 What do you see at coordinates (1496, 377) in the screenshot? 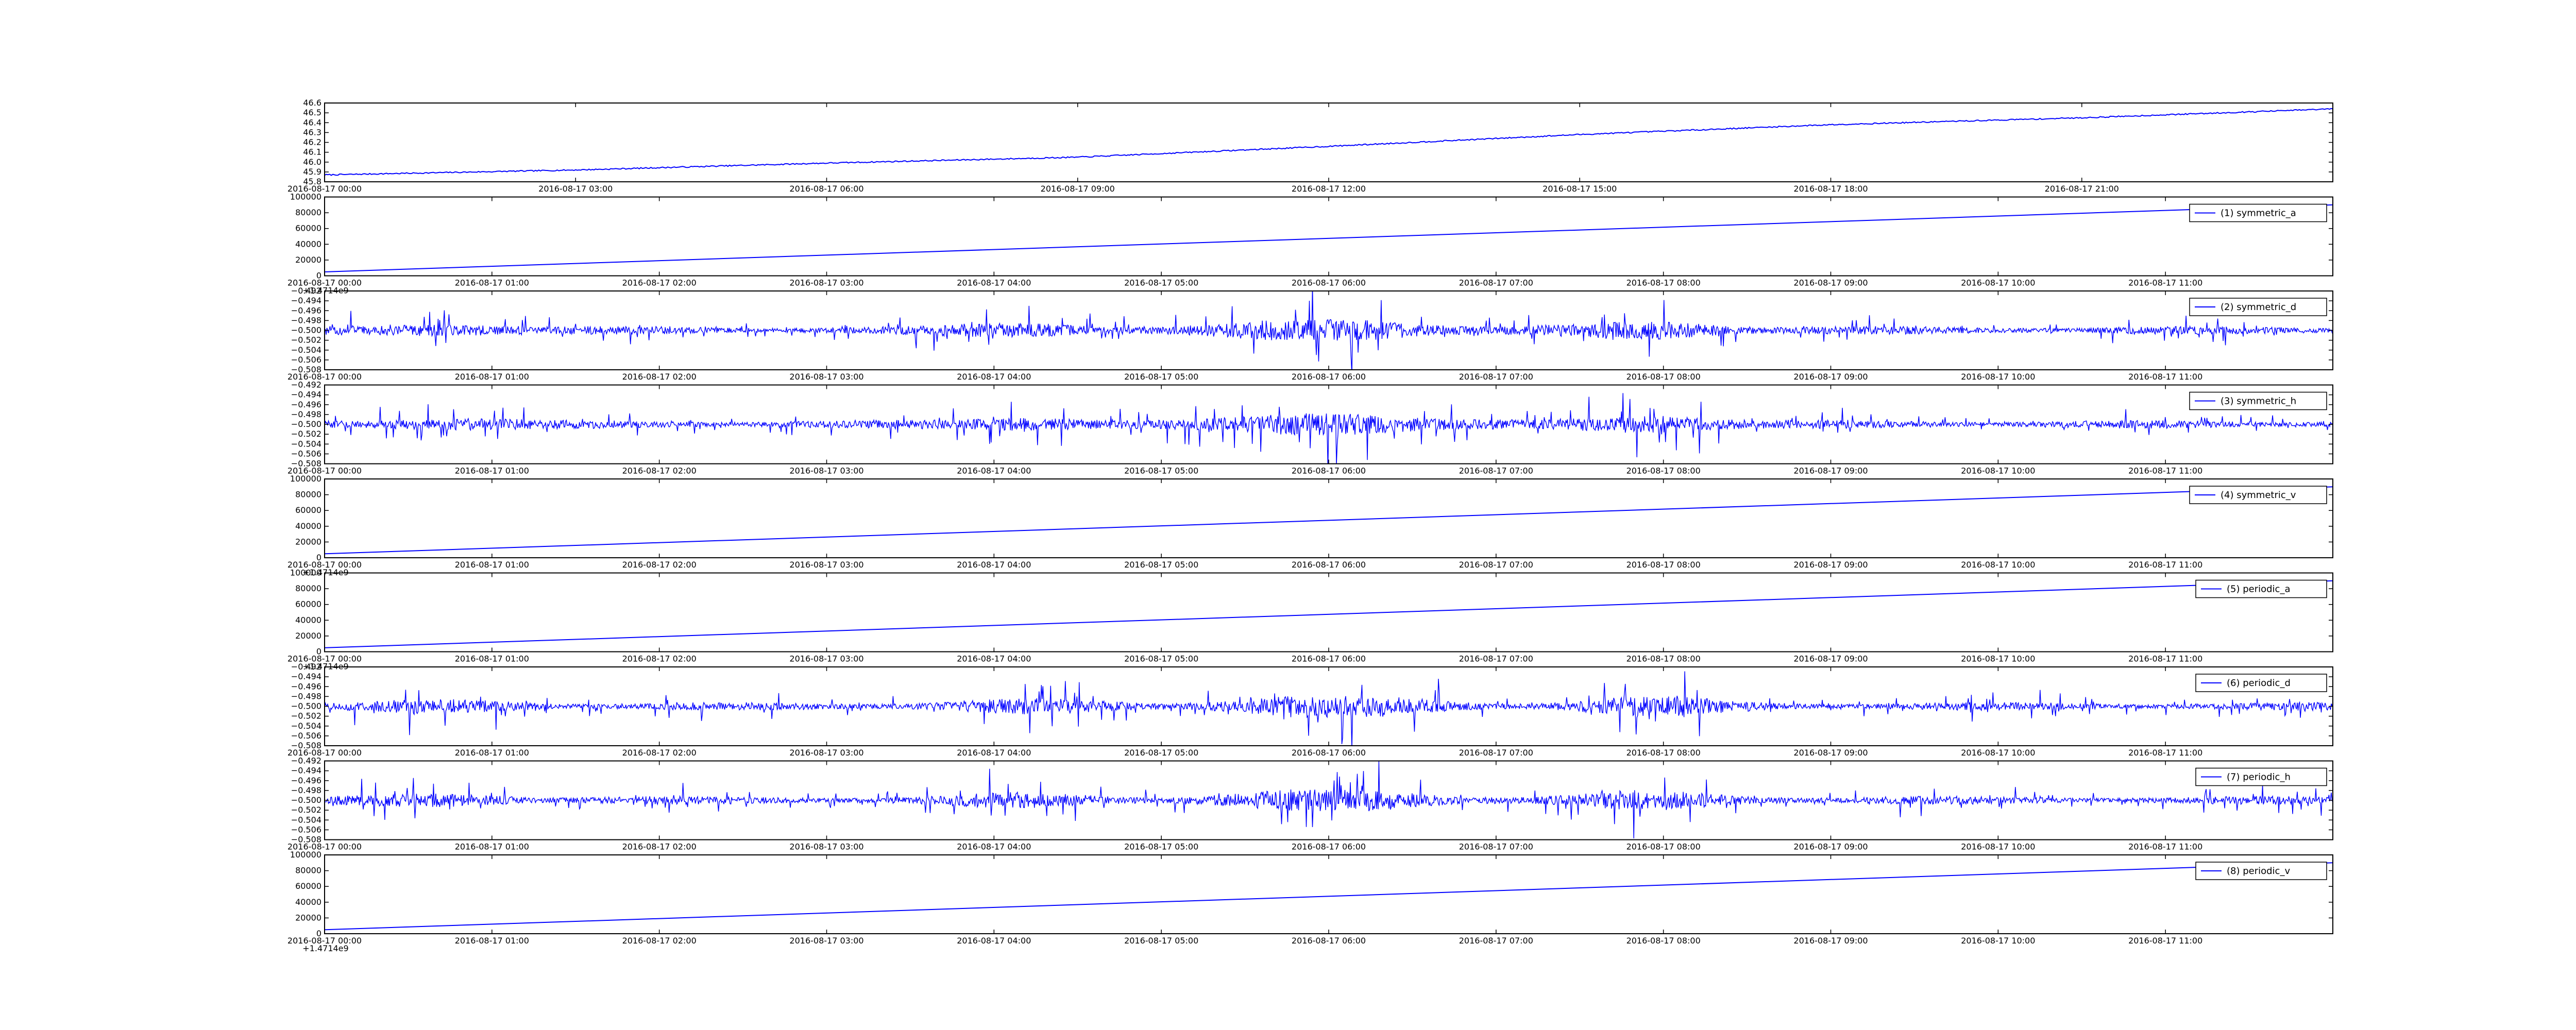
I see `x-tick-label: 2016-08-17 07:00` at bounding box center [1496, 377].